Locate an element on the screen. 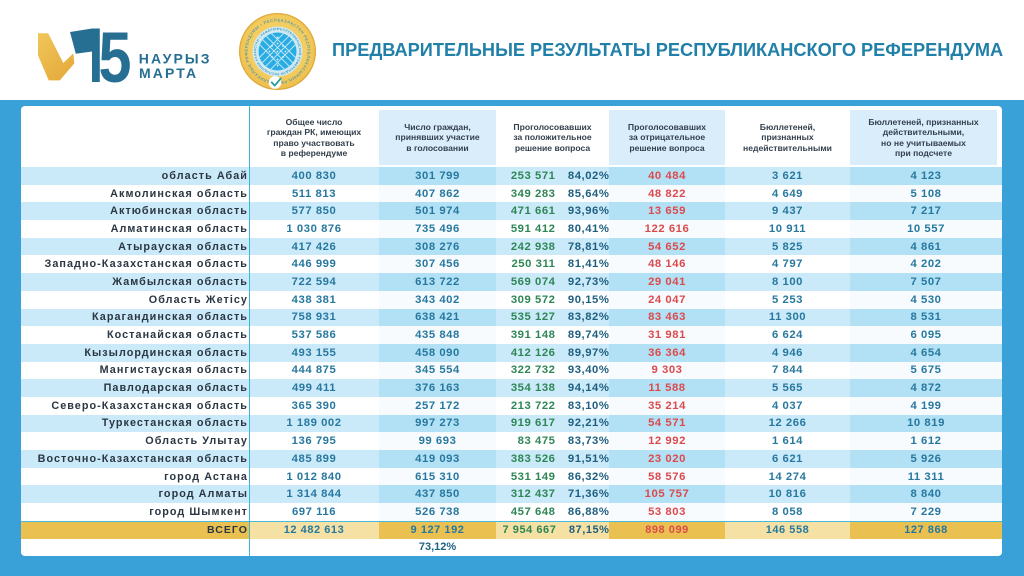 The width and height of the screenshot is (1024, 576). svg-text: МАРТА is located at coordinates (168, 73).